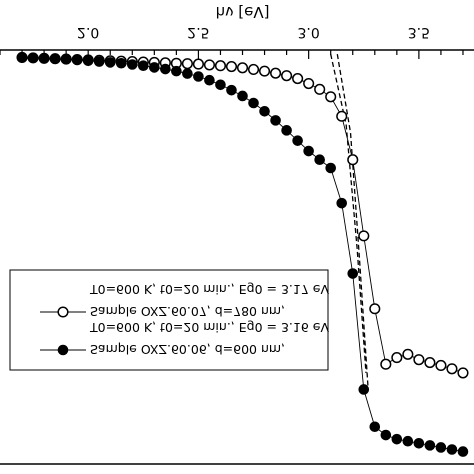  What do you see at coordinates (419, 32) in the screenshot?
I see `x-tick-label: 3.5` at bounding box center [419, 32].